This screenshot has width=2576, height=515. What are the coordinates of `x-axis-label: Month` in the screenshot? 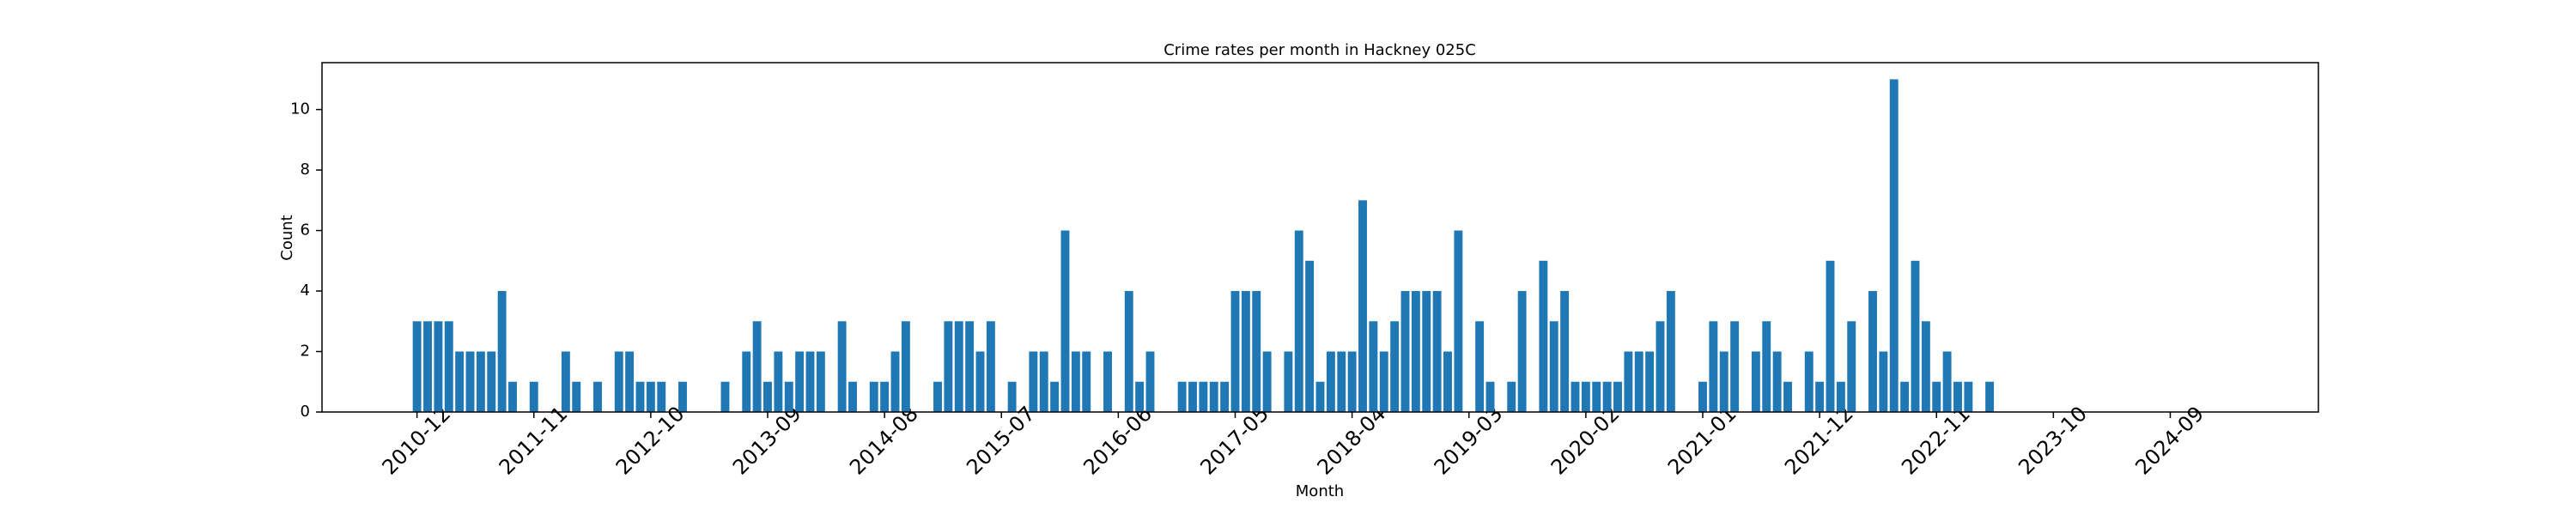 It's located at (1320, 491).